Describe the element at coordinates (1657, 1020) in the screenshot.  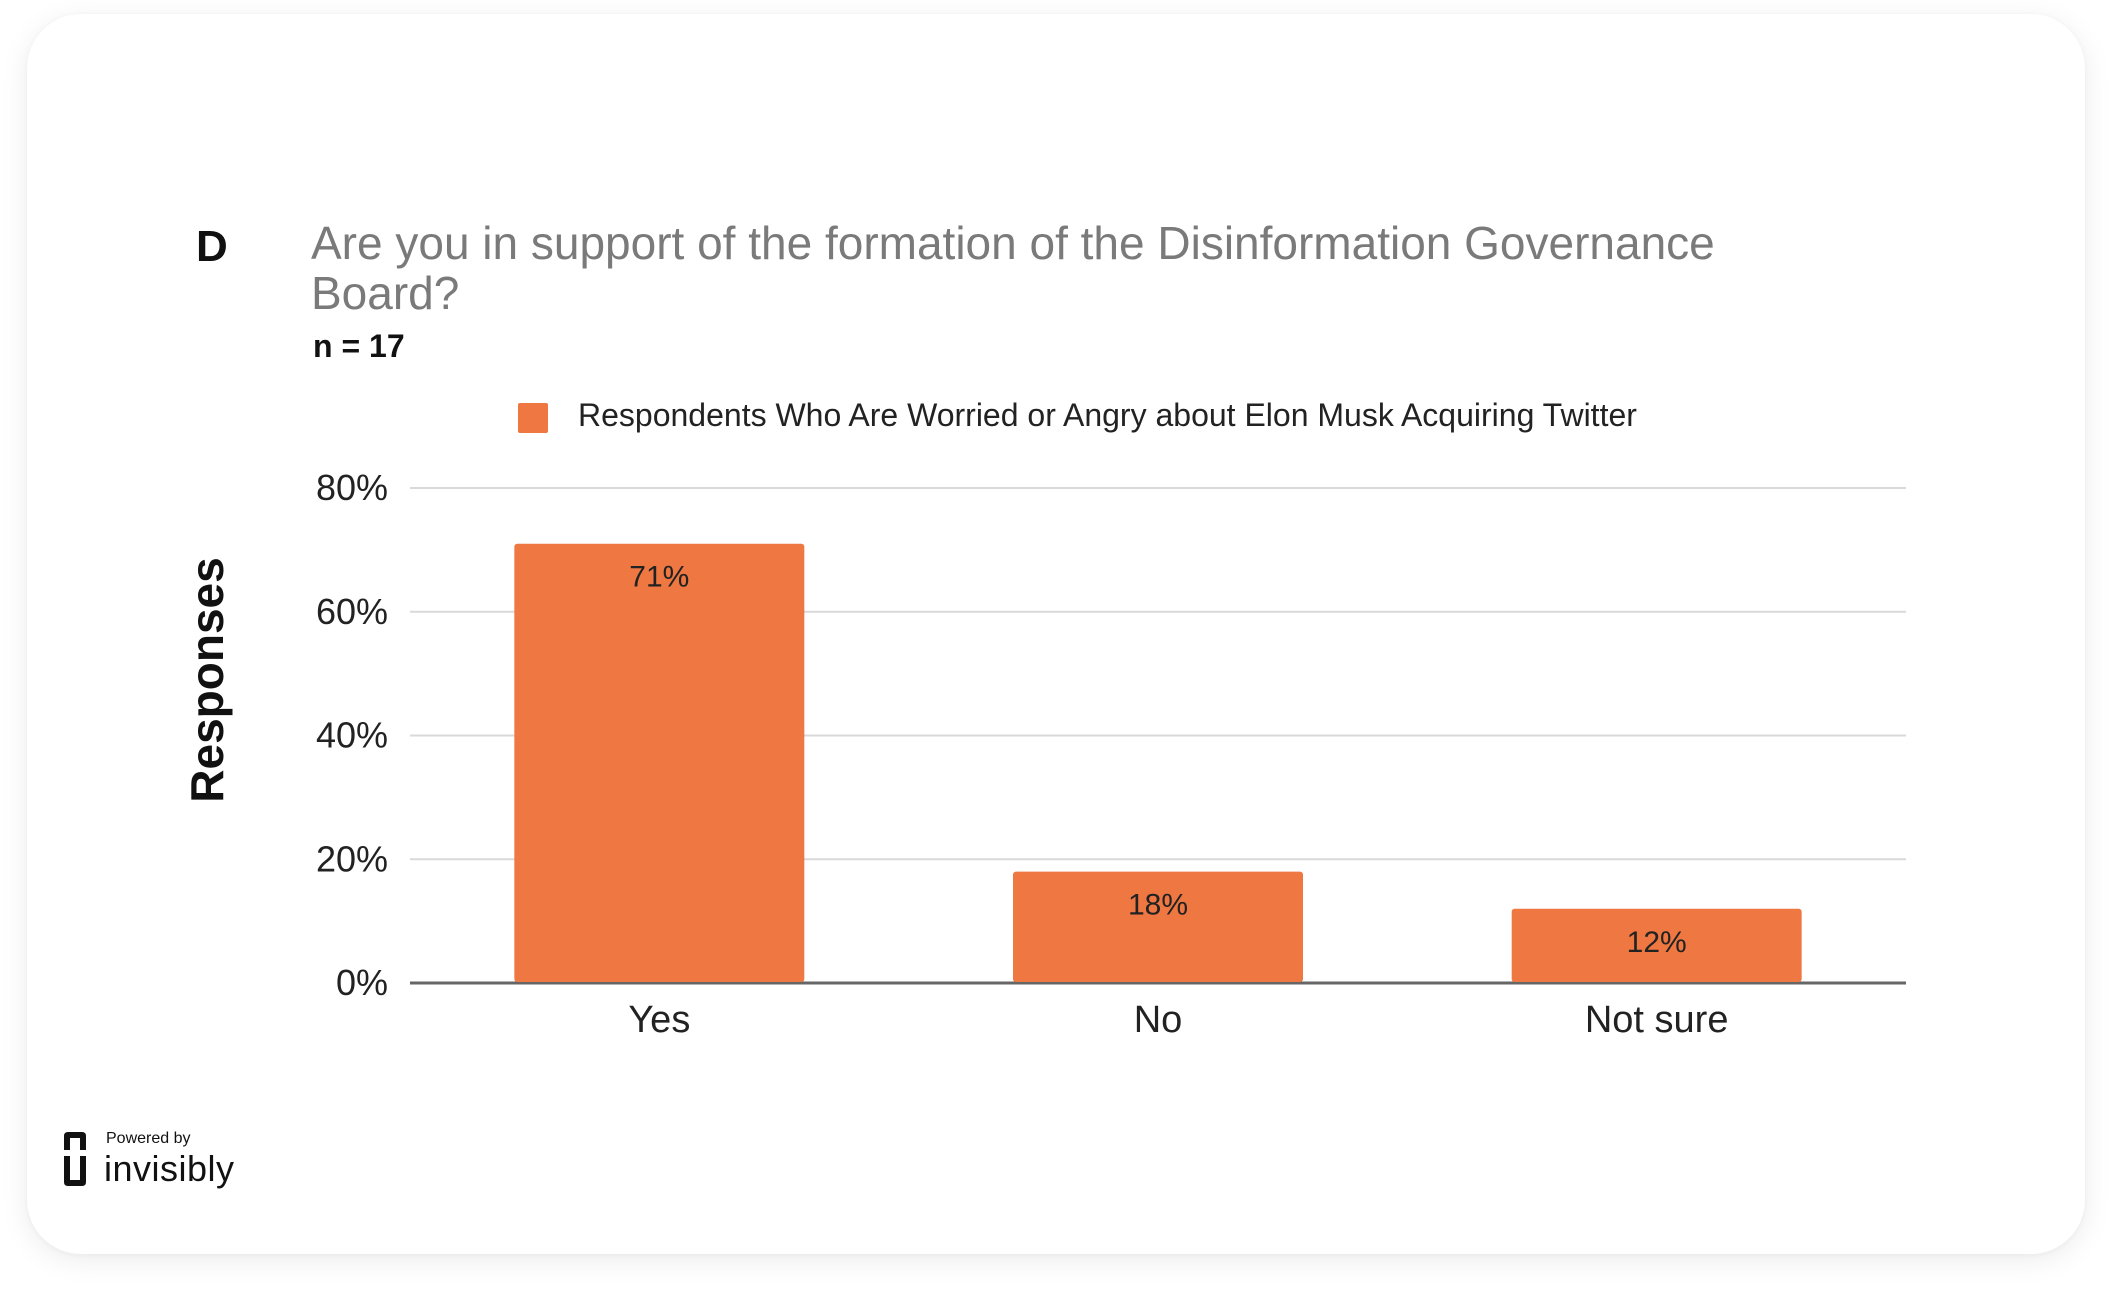
I see `x-tick-label: Not sure` at that location.